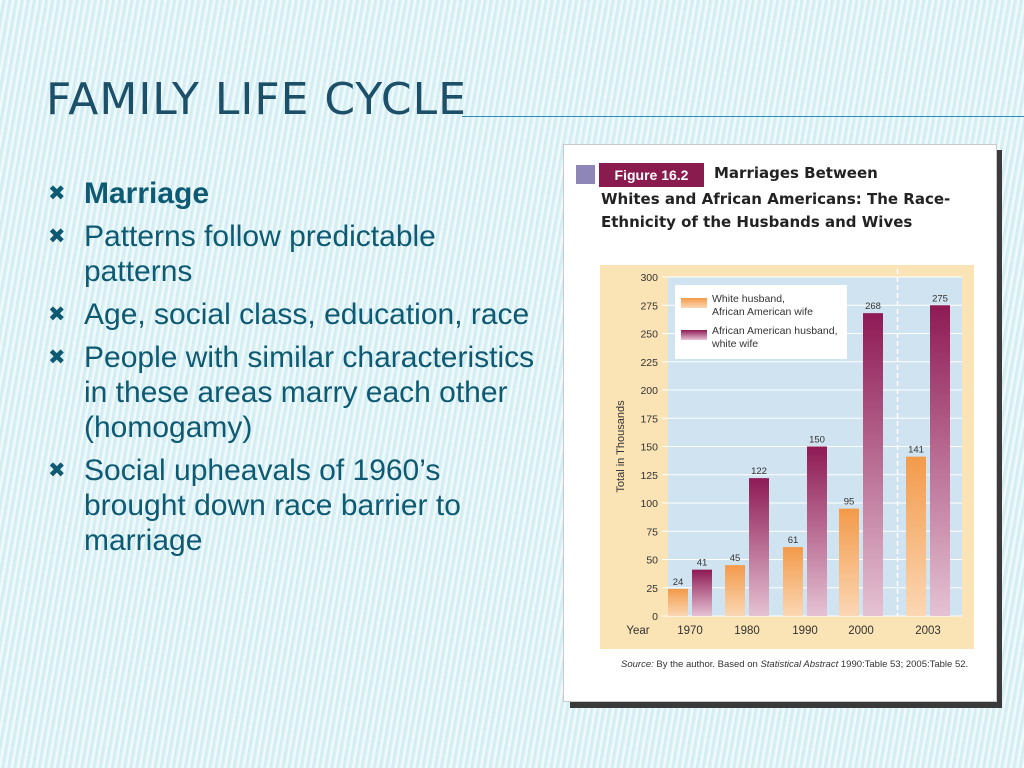 The image size is (1024, 768). Describe the element at coordinates (748, 299) in the screenshot. I see `legend-label: White husband,` at that location.